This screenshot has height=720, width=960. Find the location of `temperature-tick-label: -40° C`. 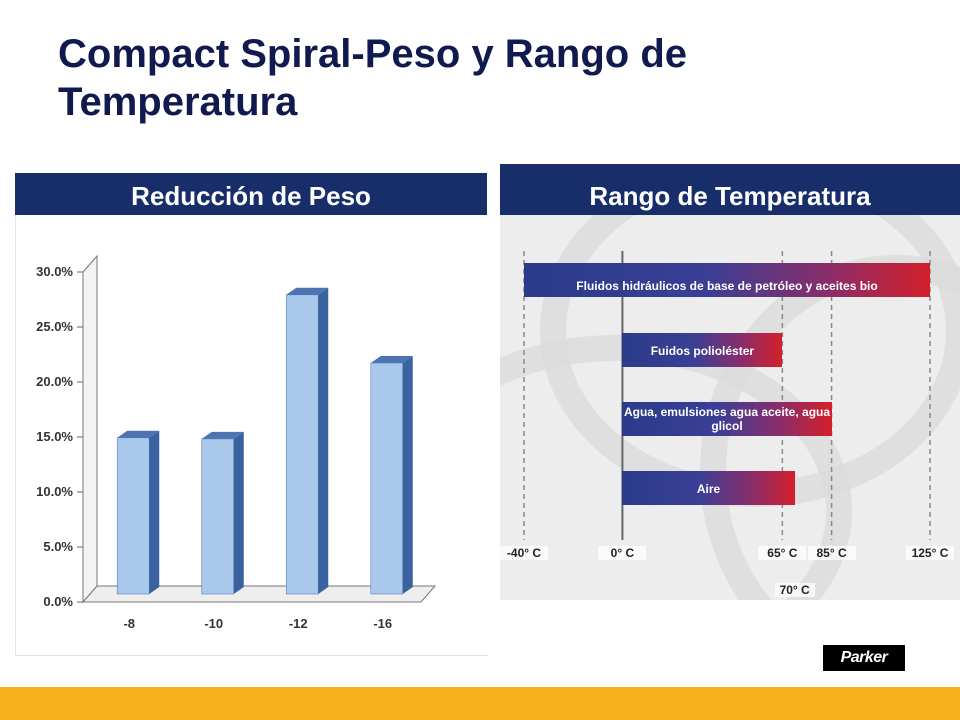

temperature-tick-label: -40° C is located at coordinates (524, 553).